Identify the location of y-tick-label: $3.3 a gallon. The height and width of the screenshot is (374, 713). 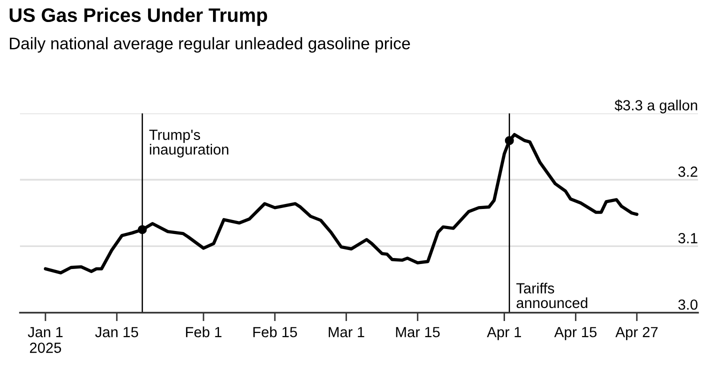
(656, 107).